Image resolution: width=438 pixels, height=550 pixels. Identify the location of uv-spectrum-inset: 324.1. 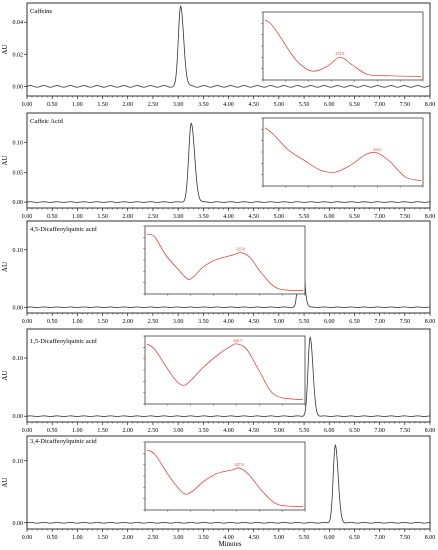
(342, 152).